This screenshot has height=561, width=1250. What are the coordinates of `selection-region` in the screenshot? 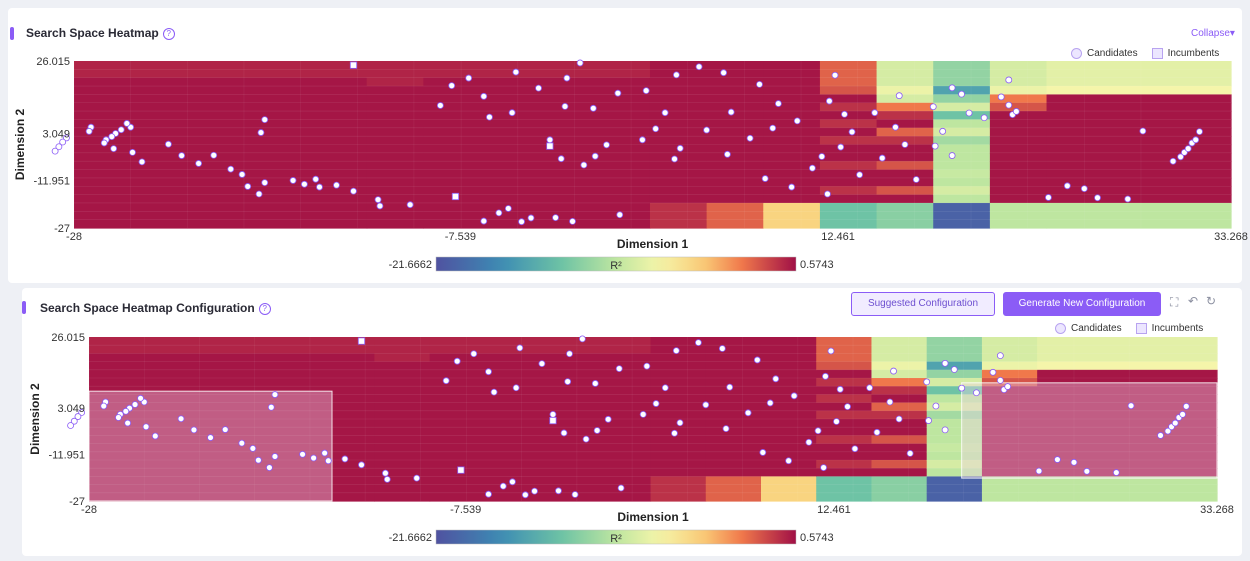 It's located at (1089, 430).